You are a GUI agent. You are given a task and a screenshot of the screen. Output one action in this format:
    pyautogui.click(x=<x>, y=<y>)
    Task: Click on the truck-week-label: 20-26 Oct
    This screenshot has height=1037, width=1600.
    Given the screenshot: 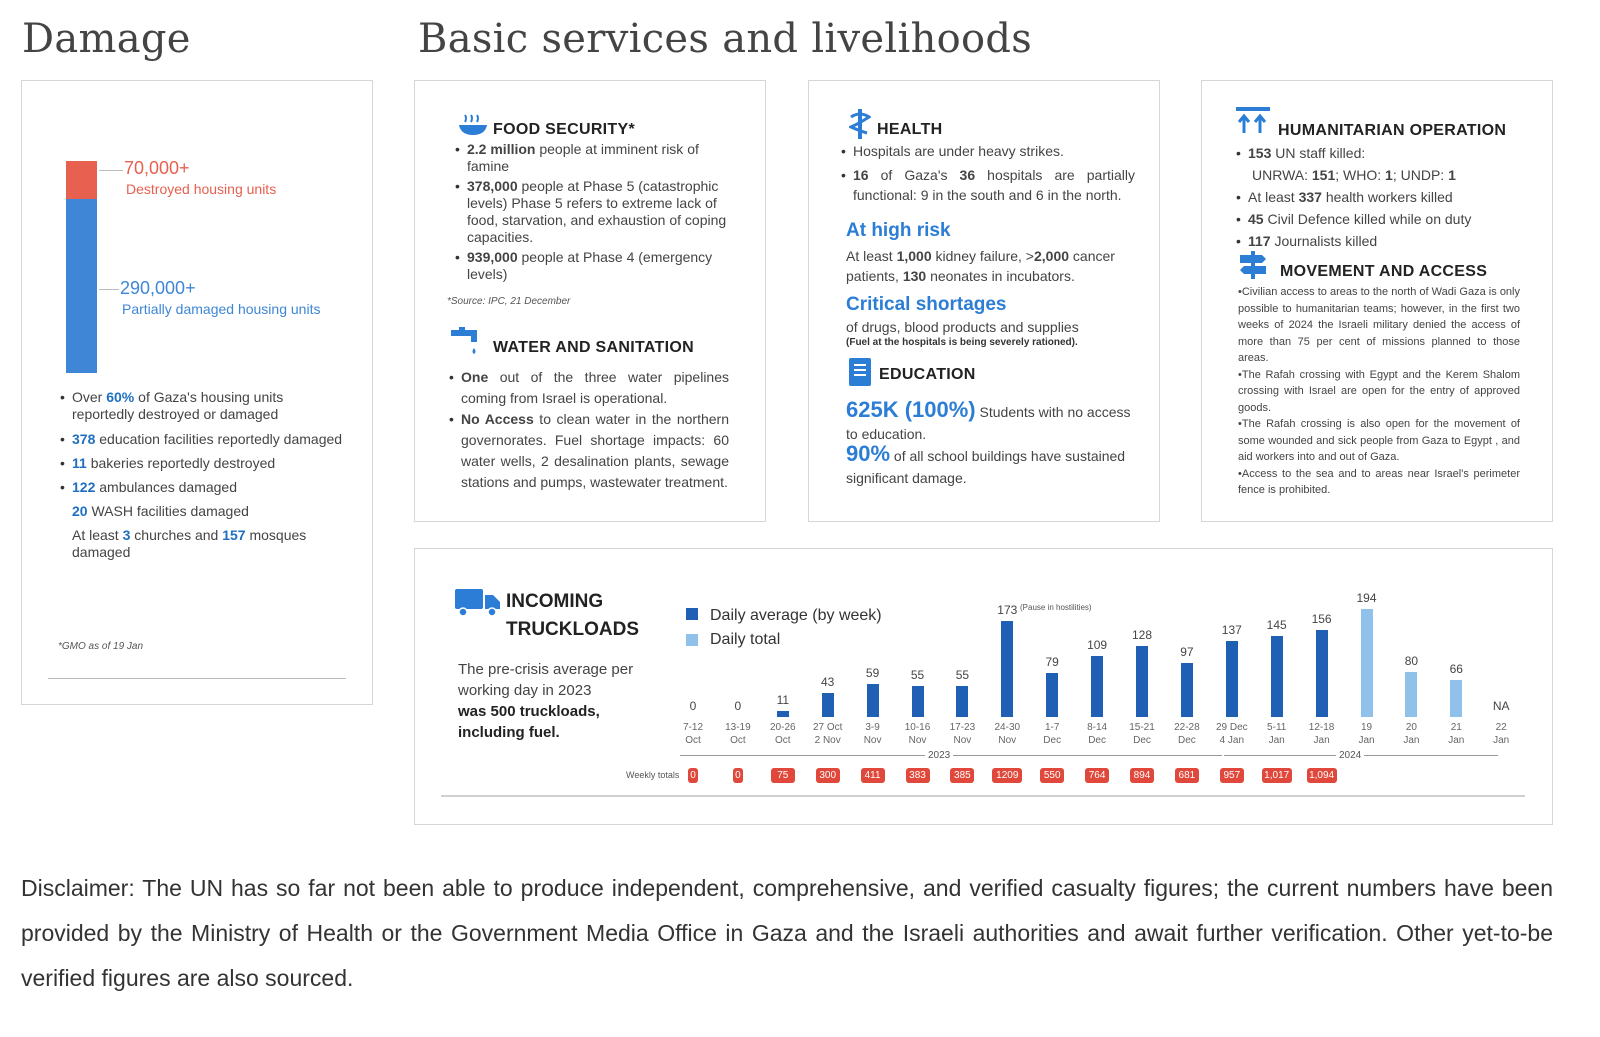 What is the action you would take?
    pyautogui.click(x=783, y=734)
    